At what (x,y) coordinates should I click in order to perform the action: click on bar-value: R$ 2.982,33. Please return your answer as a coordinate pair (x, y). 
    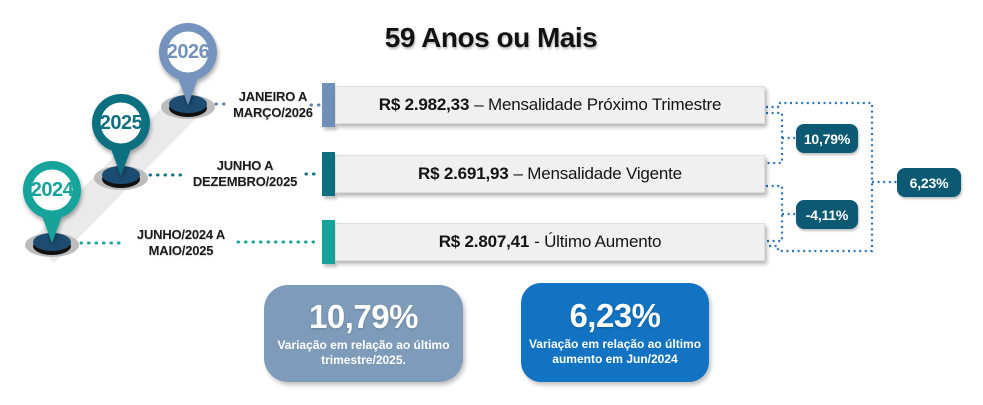
    Looking at the image, I should click on (424, 104).